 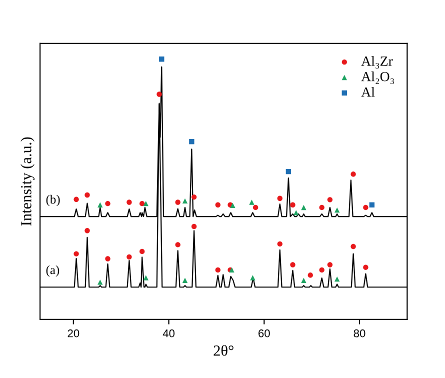 What do you see at coordinates (360, 333) in the screenshot?
I see `x-tick-label: 80` at bounding box center [360, 333].